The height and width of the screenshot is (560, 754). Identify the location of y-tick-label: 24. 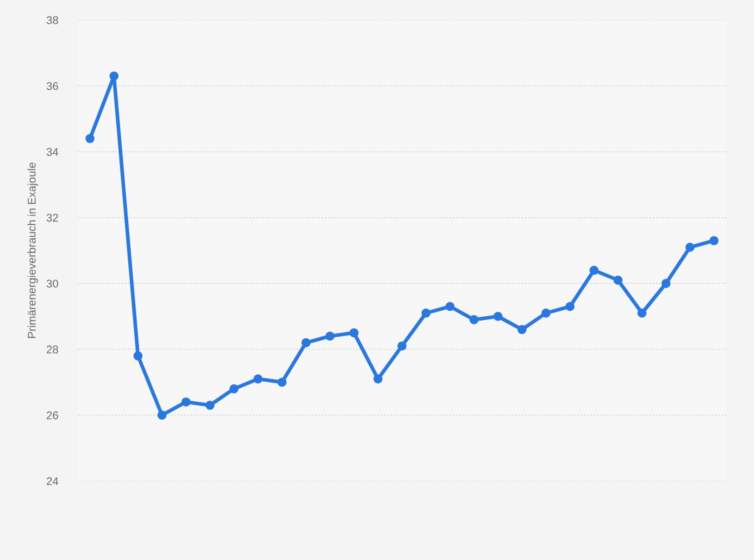
(52, 481).